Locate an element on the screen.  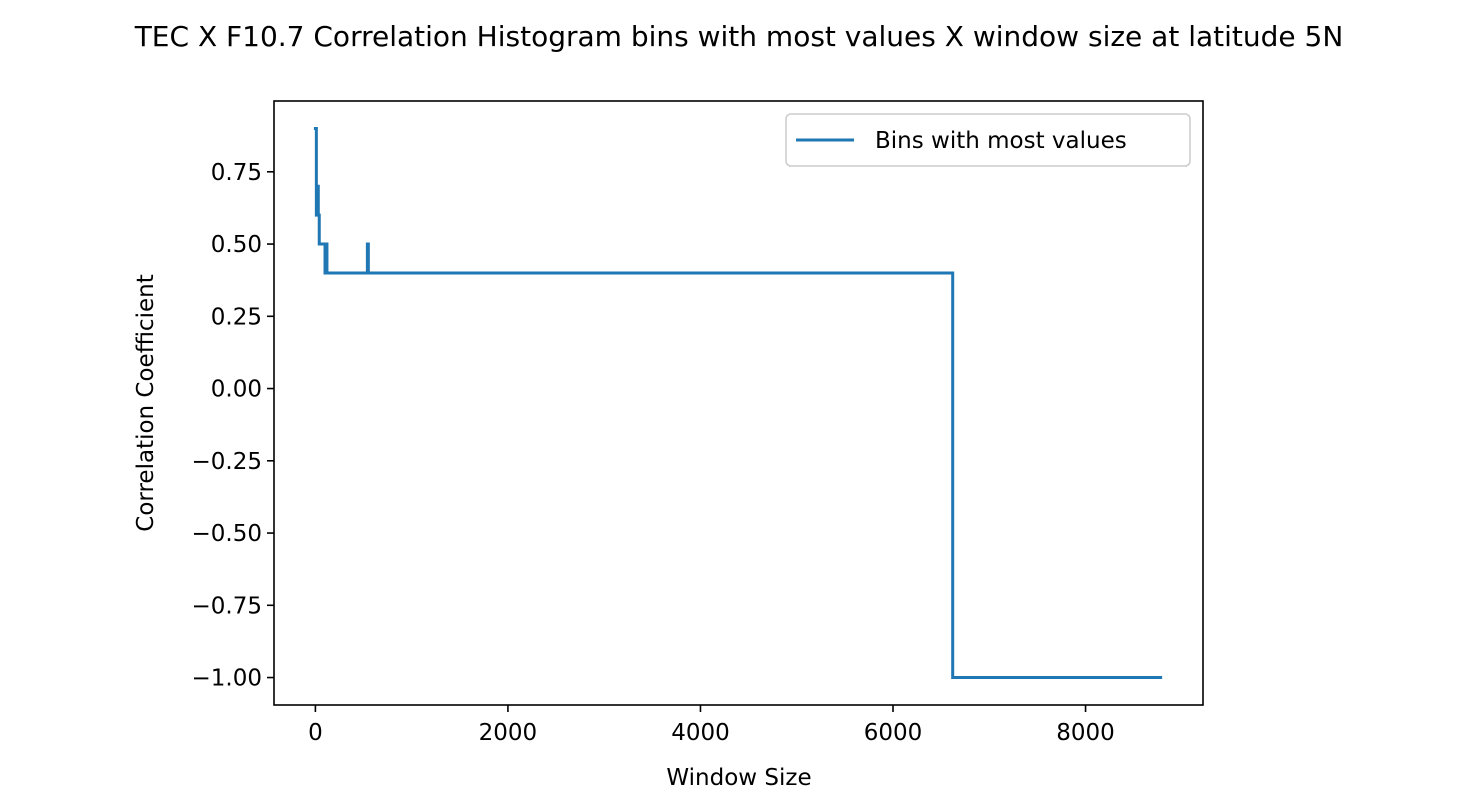
x-tick-label: 4000 is located at coordinates (700, 733).